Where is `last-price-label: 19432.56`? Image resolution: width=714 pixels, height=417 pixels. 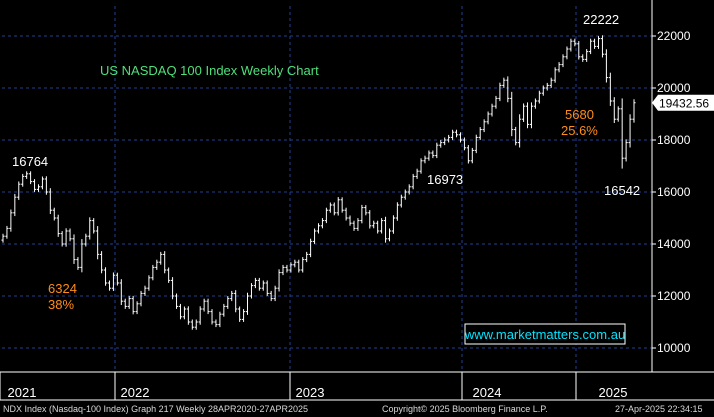
last-price-label: 19432.56 is located at coordinates (684, 103).